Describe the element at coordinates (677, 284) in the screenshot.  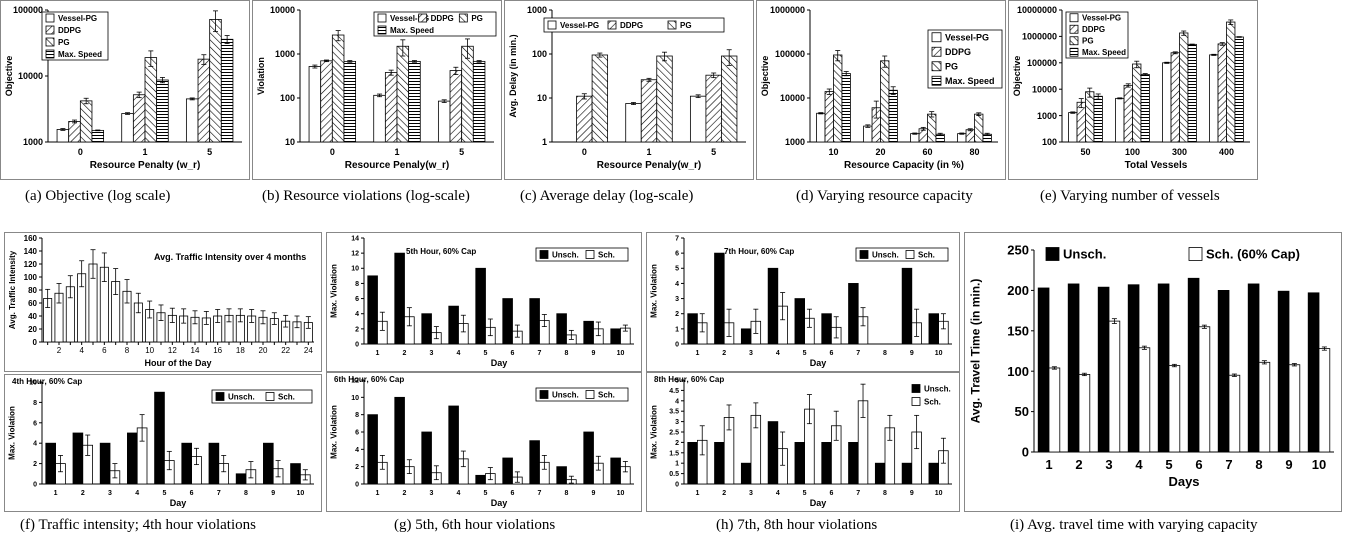
I see `y-tick-label: 4` at that location.